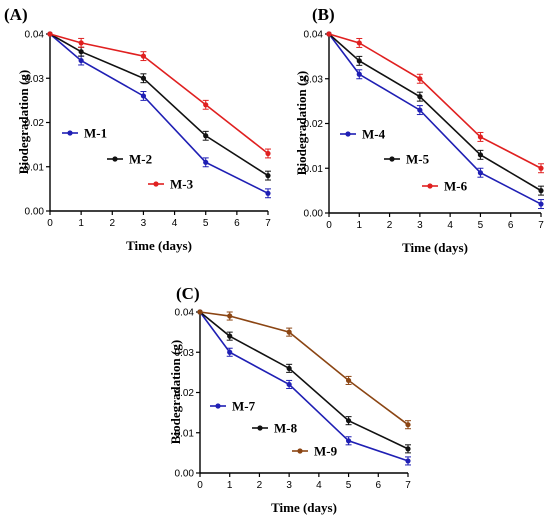  I want to click on legend-label: M-3, so click(182, 184).